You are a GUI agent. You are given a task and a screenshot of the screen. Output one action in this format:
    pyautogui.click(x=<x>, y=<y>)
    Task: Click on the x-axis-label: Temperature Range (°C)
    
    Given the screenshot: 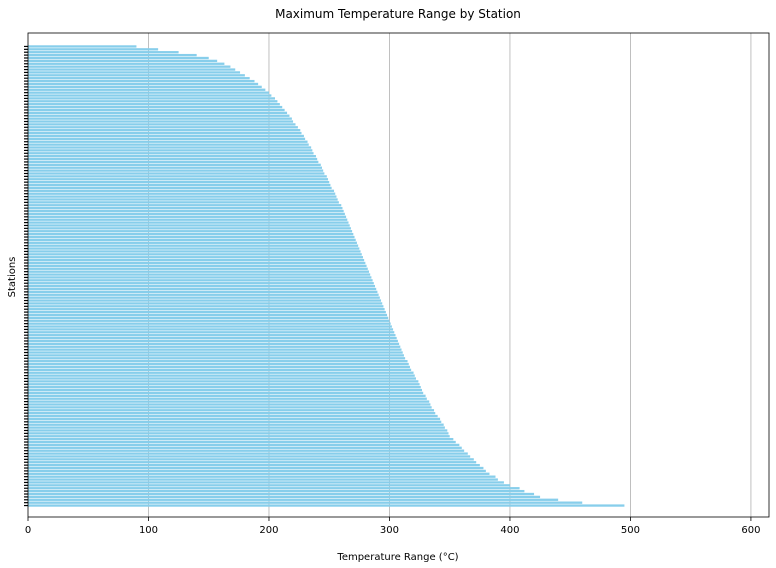 What is the action you would take?
    pyautogui.click(x=397, y=557)
    